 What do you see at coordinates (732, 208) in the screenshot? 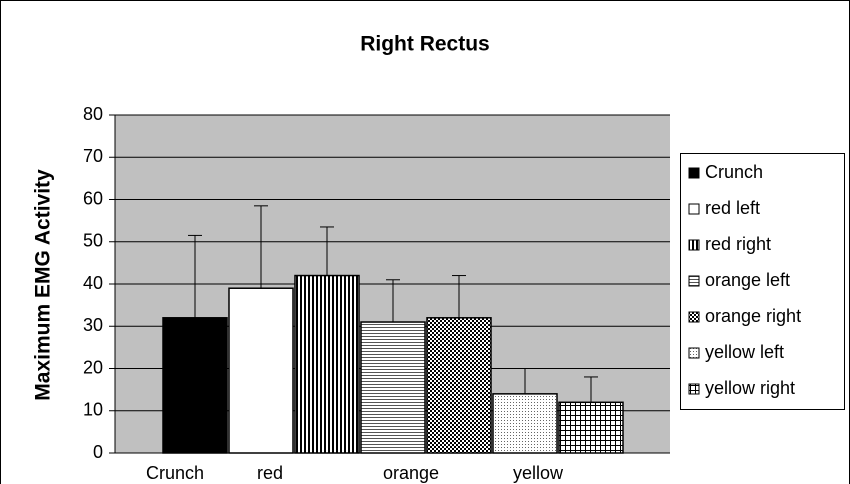
I see `legend-label: red left` at bounding box center [732, 208].